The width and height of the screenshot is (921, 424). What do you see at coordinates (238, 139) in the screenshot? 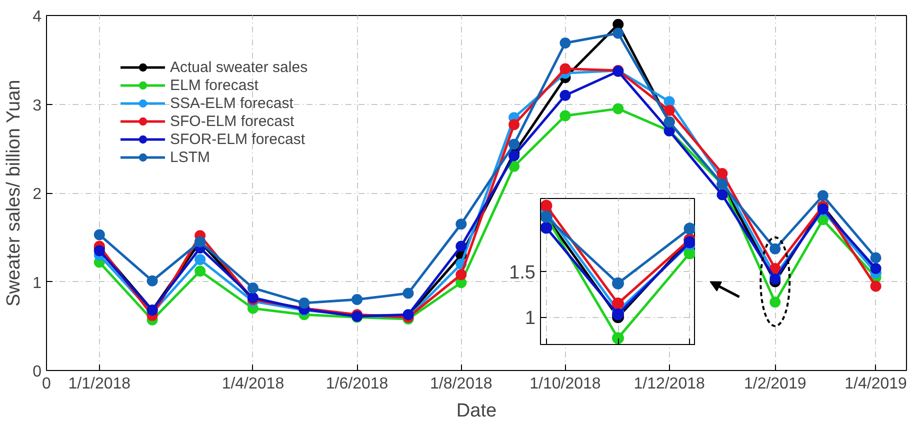
I see `legend-label: SFOR-ELM forecast` at bounding box center [238, 139].